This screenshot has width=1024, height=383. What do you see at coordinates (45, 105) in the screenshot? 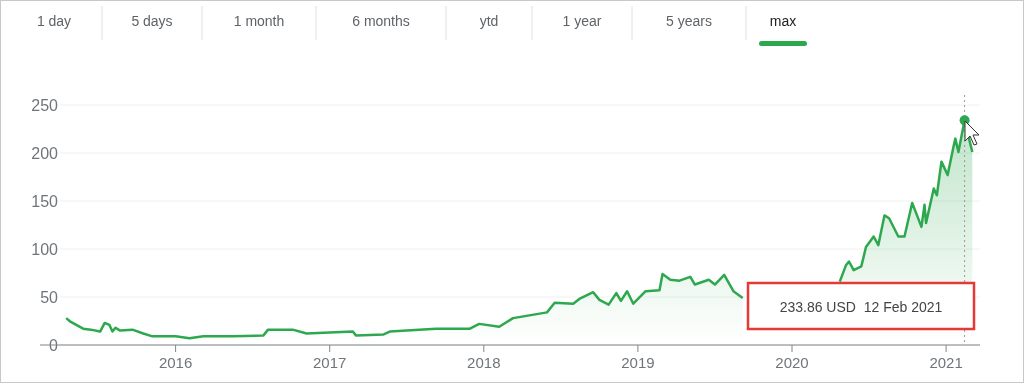
I see `y-tick-label: 250` at bounding box center [45, 105].